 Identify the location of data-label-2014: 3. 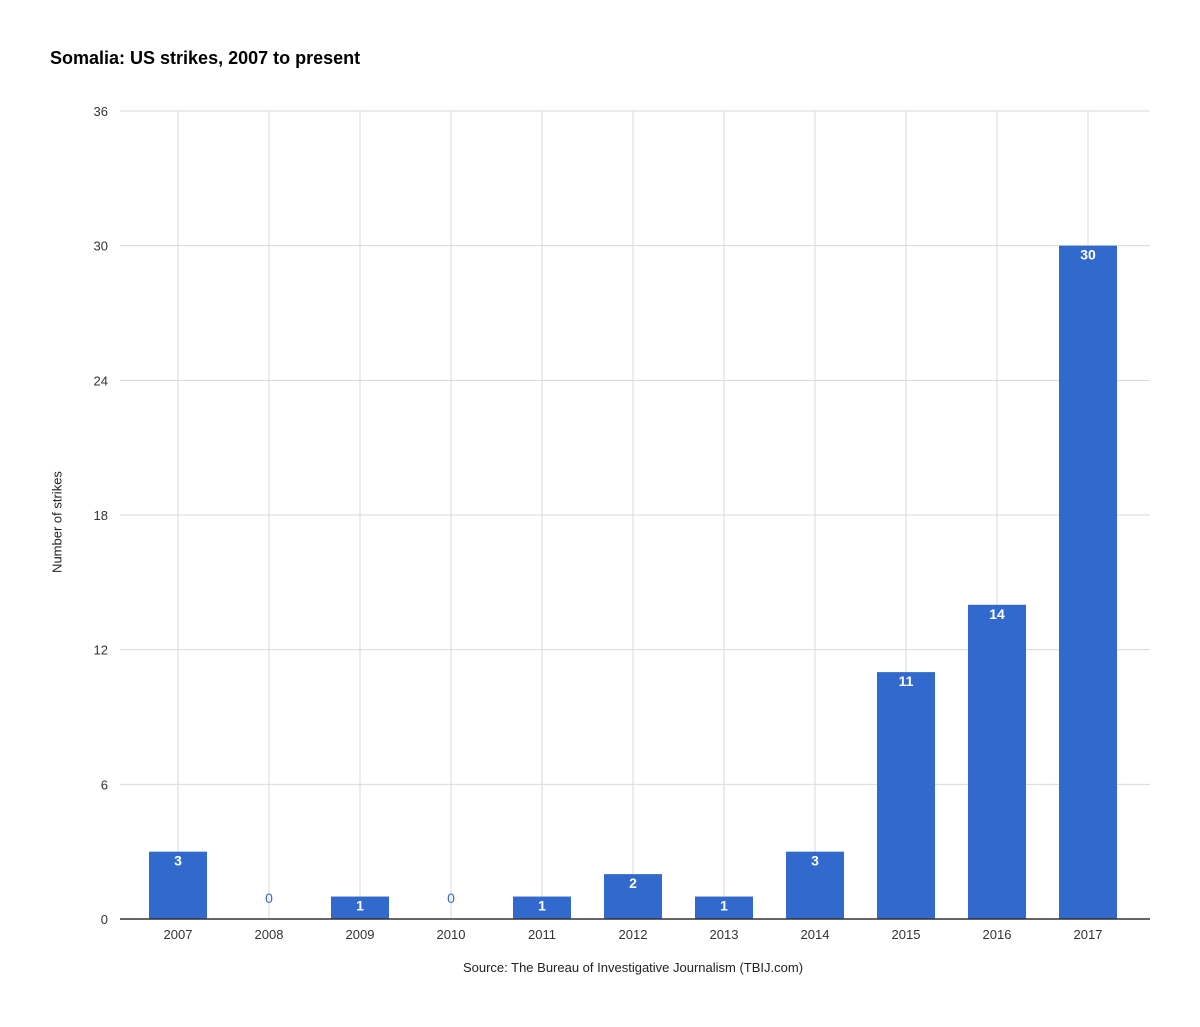
(815, 861).